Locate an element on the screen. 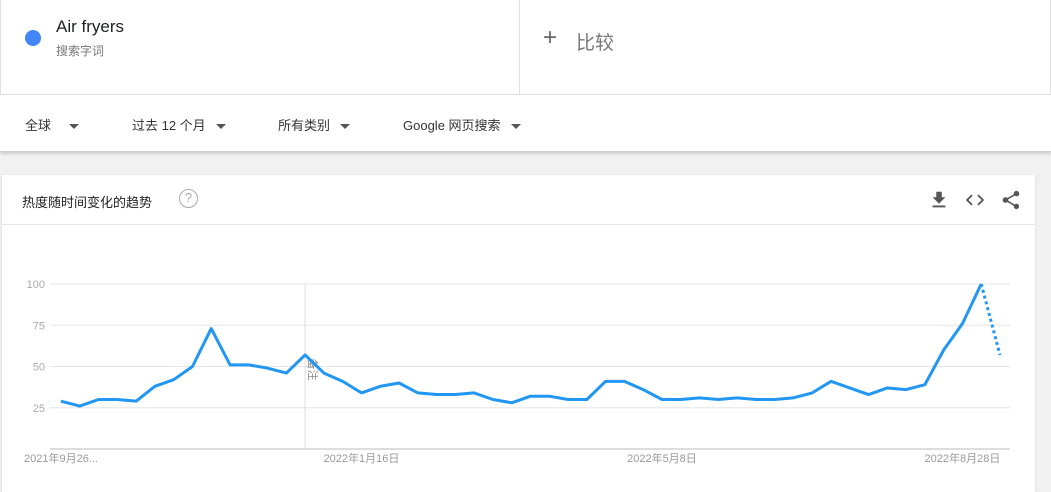  filter-time: 过去 12 个月 is located at coordinates (179, 124).